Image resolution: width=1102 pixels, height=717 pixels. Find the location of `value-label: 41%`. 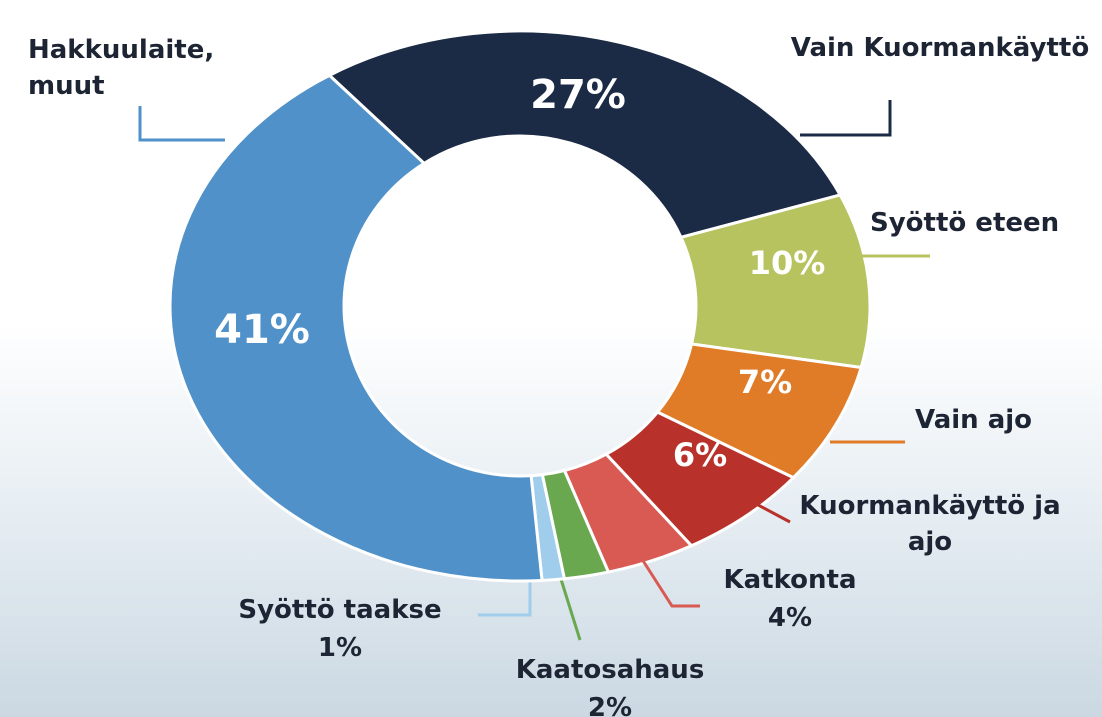

value-label: 41% is located at coordinates (262, 330).